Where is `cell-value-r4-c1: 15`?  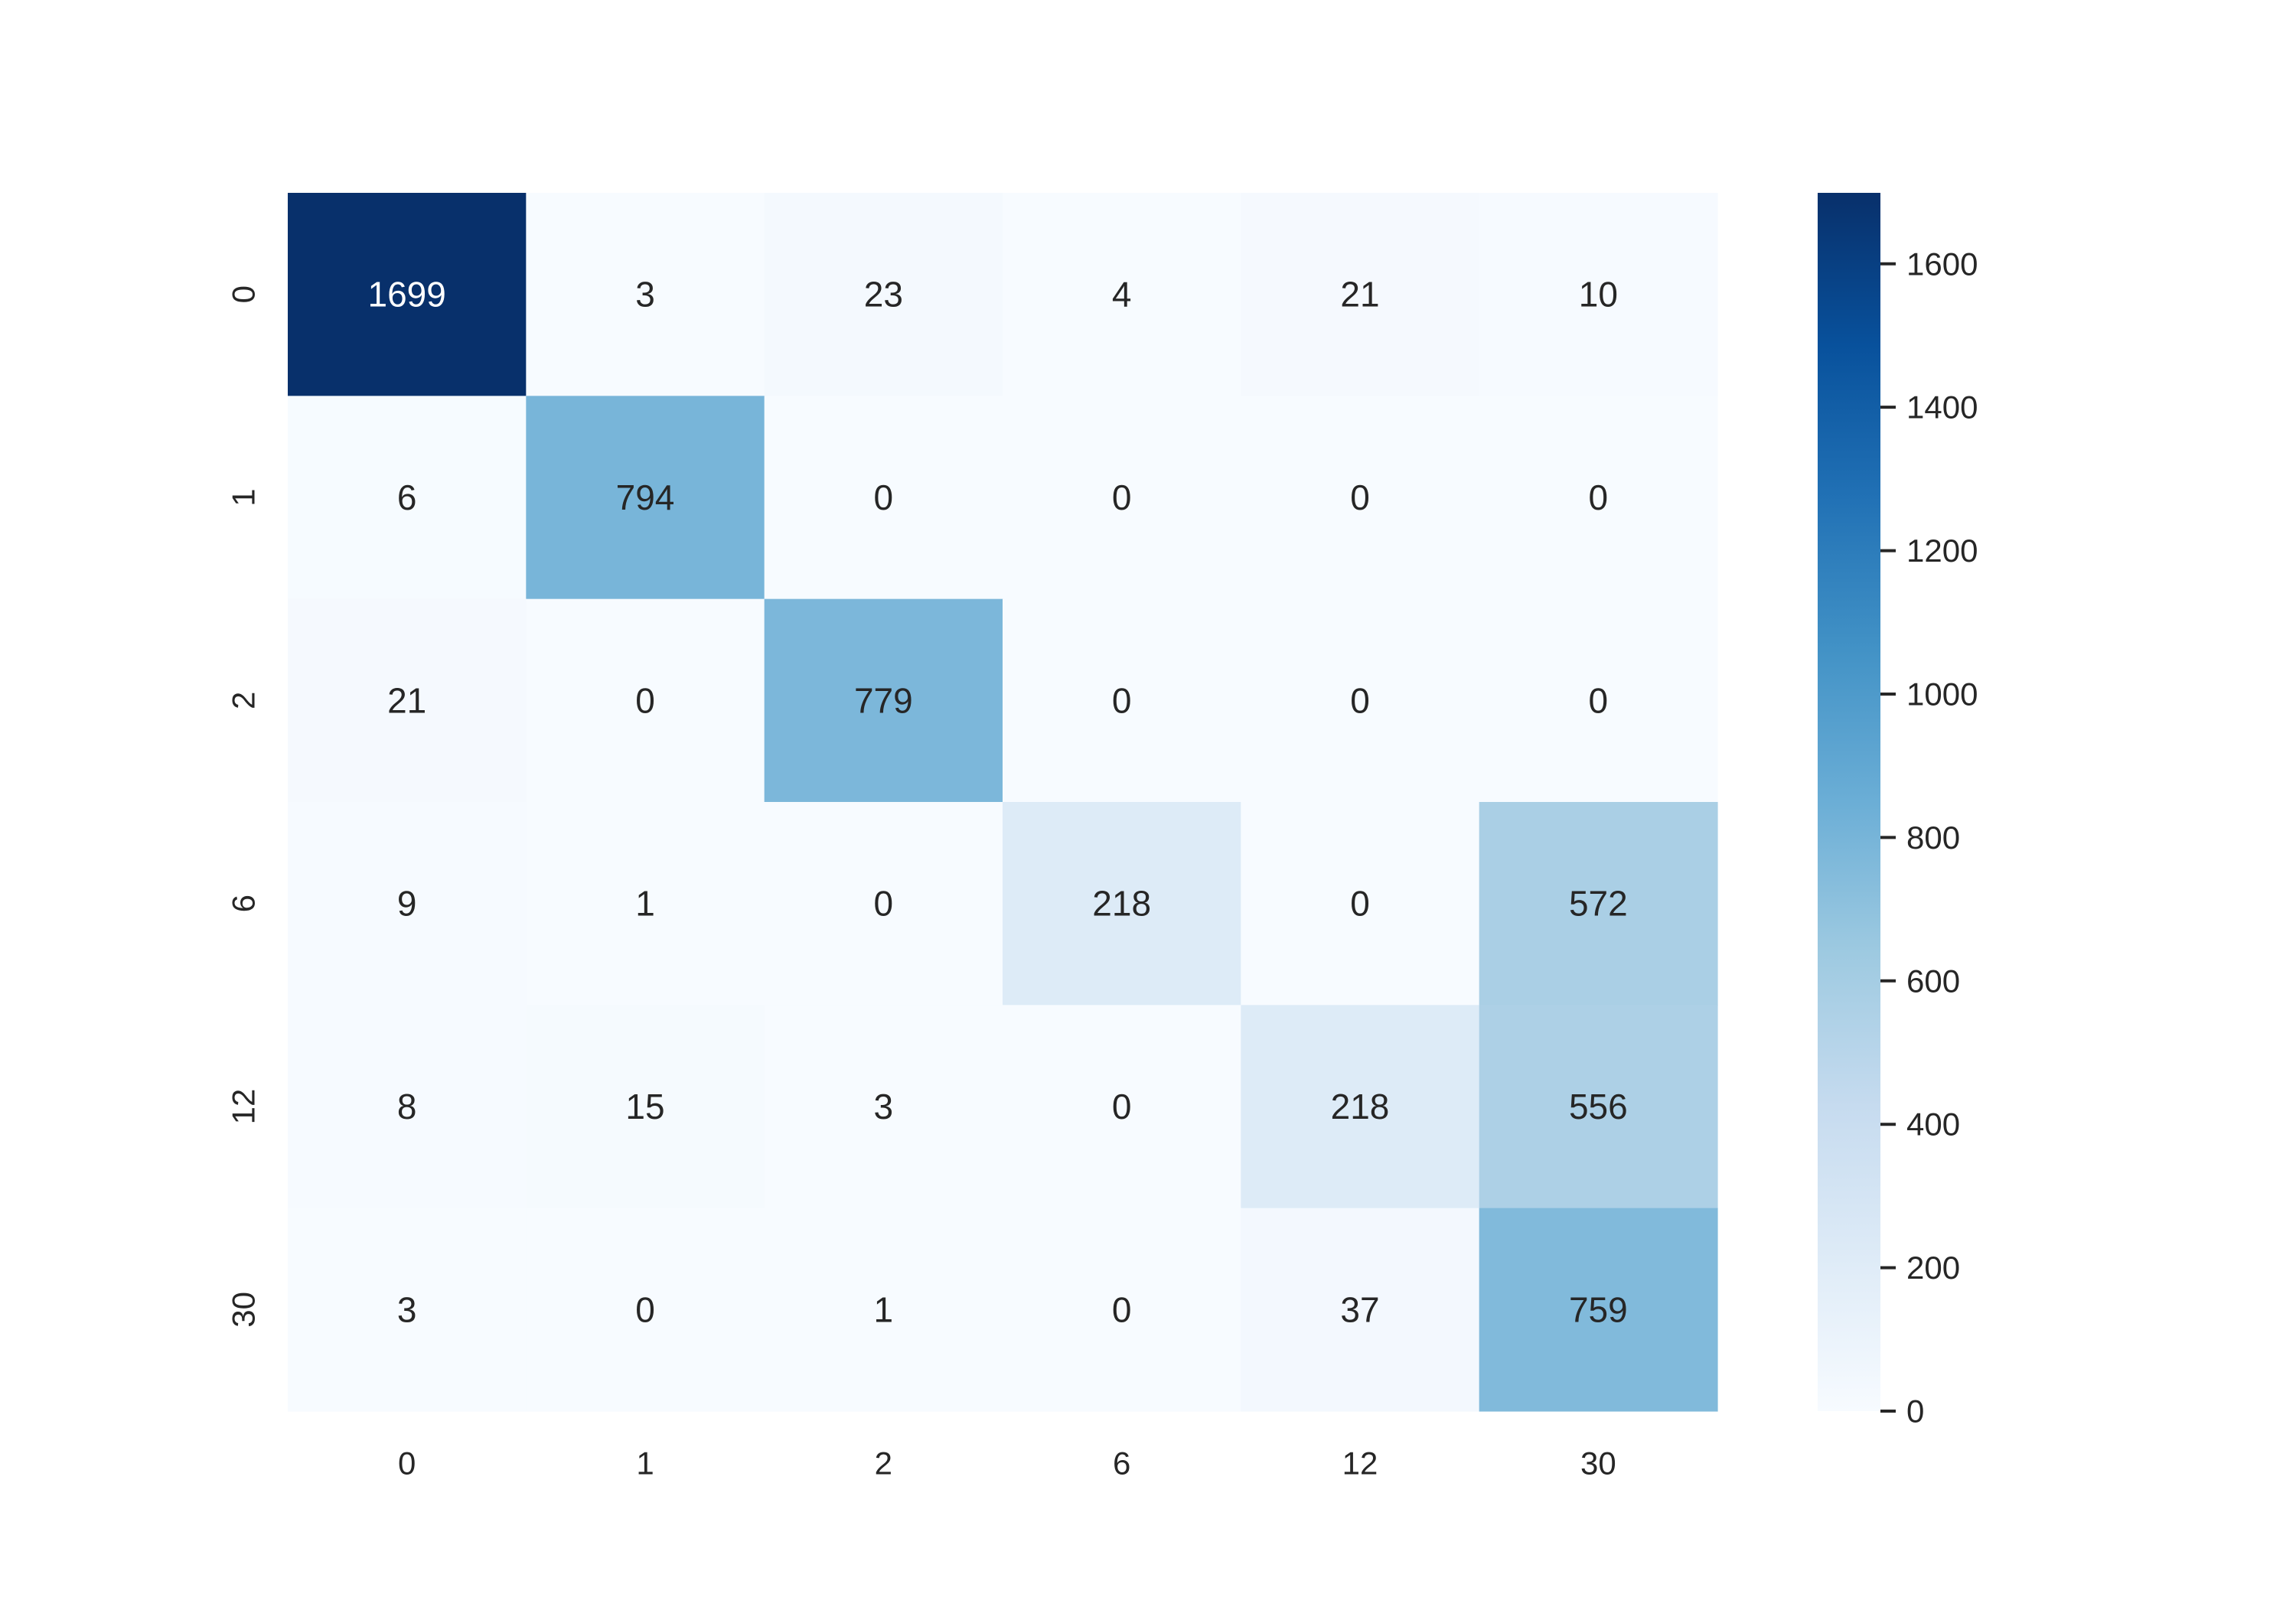 cell-value-r4-c1: 15 is located at coordinates (644, 1106).